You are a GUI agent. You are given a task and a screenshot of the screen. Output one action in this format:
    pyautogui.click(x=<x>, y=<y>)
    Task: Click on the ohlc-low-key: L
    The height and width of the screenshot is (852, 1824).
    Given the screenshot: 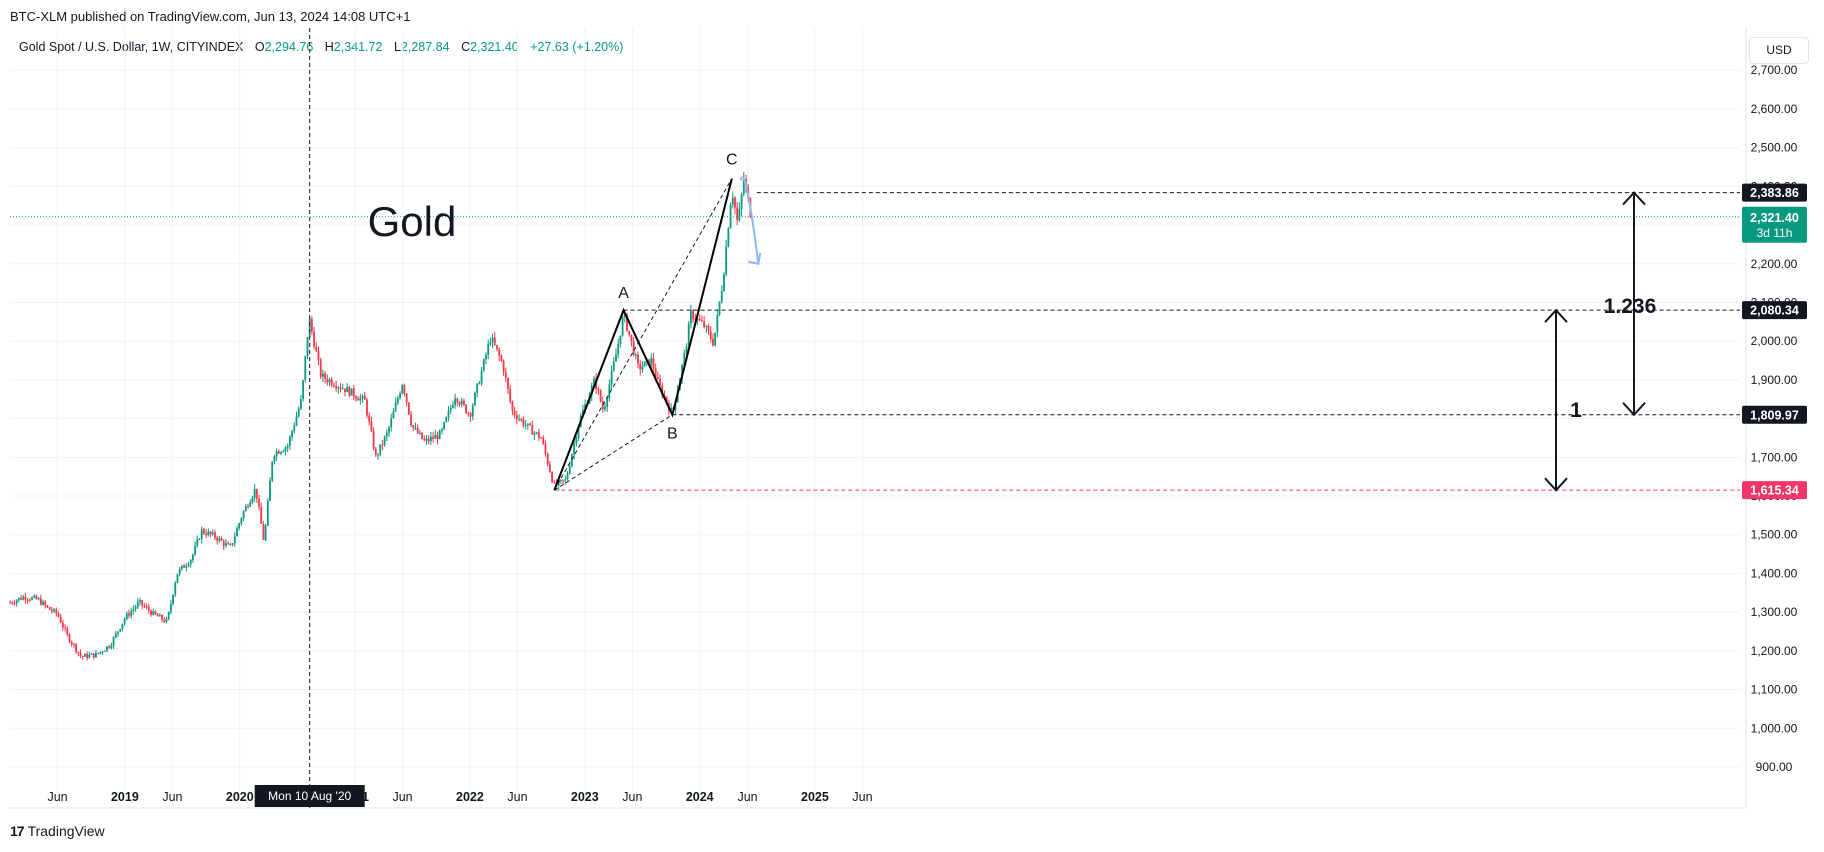 What is the action you would take?
    pyautogui.click(x=397, y=47)
    